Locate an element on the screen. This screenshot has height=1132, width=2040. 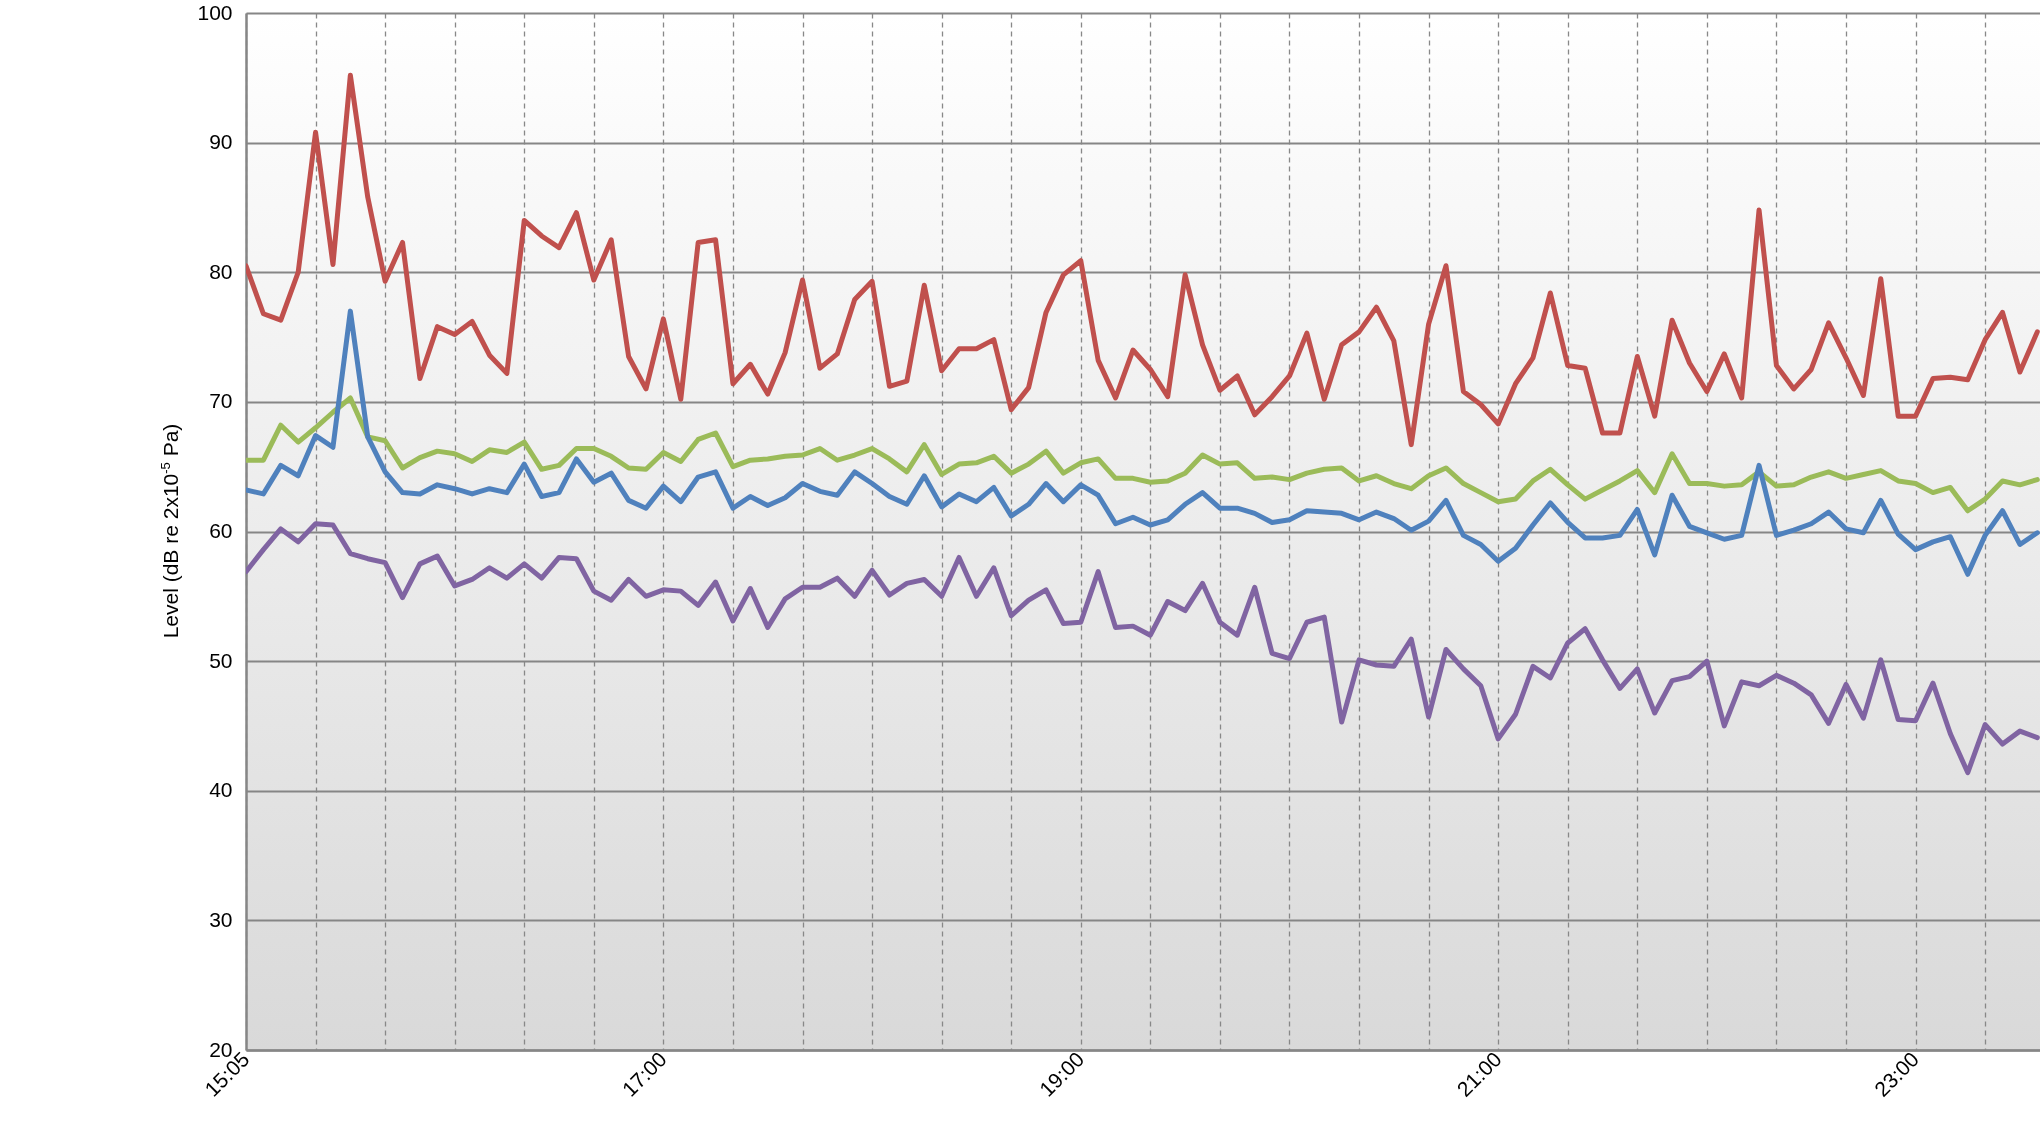
y-tick-label: 80 is located at coordinates (221, 271).